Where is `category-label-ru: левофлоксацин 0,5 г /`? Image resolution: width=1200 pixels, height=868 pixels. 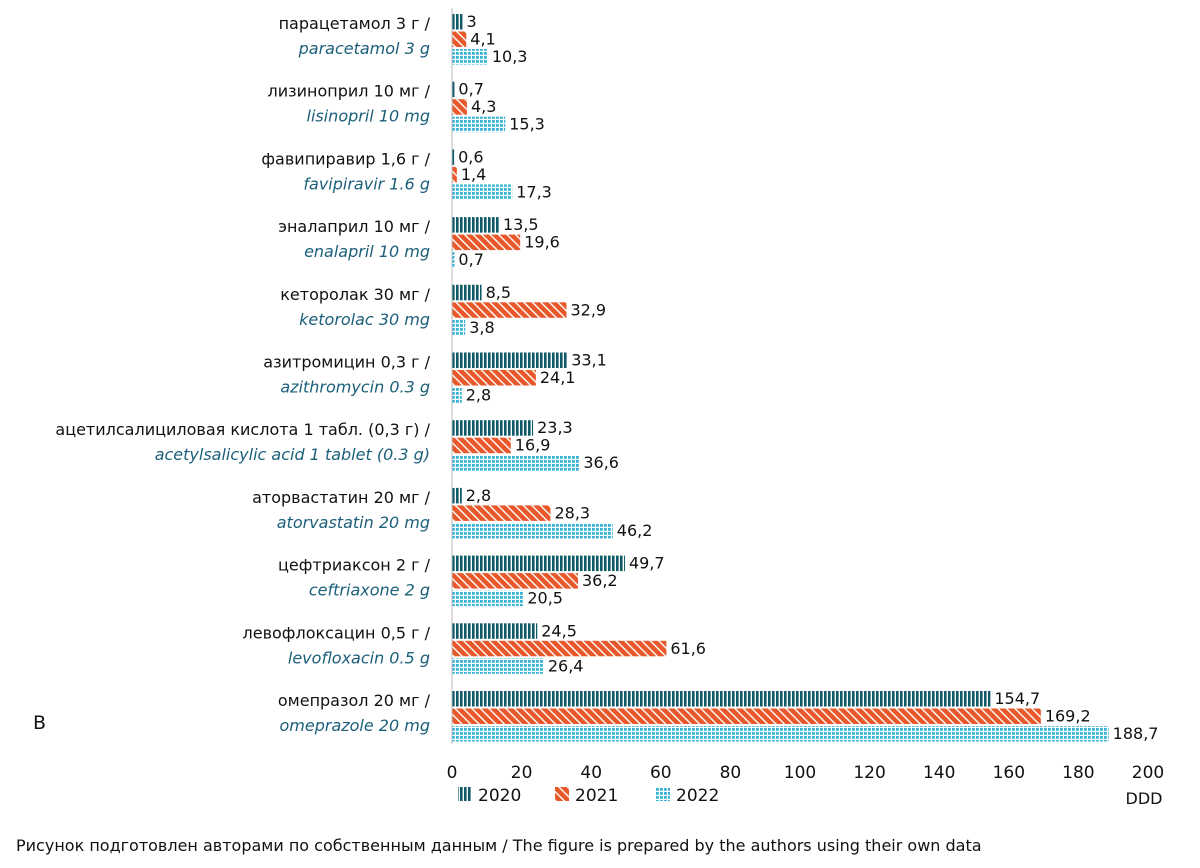
category-label-ru: левофлоксацин 0,5 г / is located at coordinates (337, 632).